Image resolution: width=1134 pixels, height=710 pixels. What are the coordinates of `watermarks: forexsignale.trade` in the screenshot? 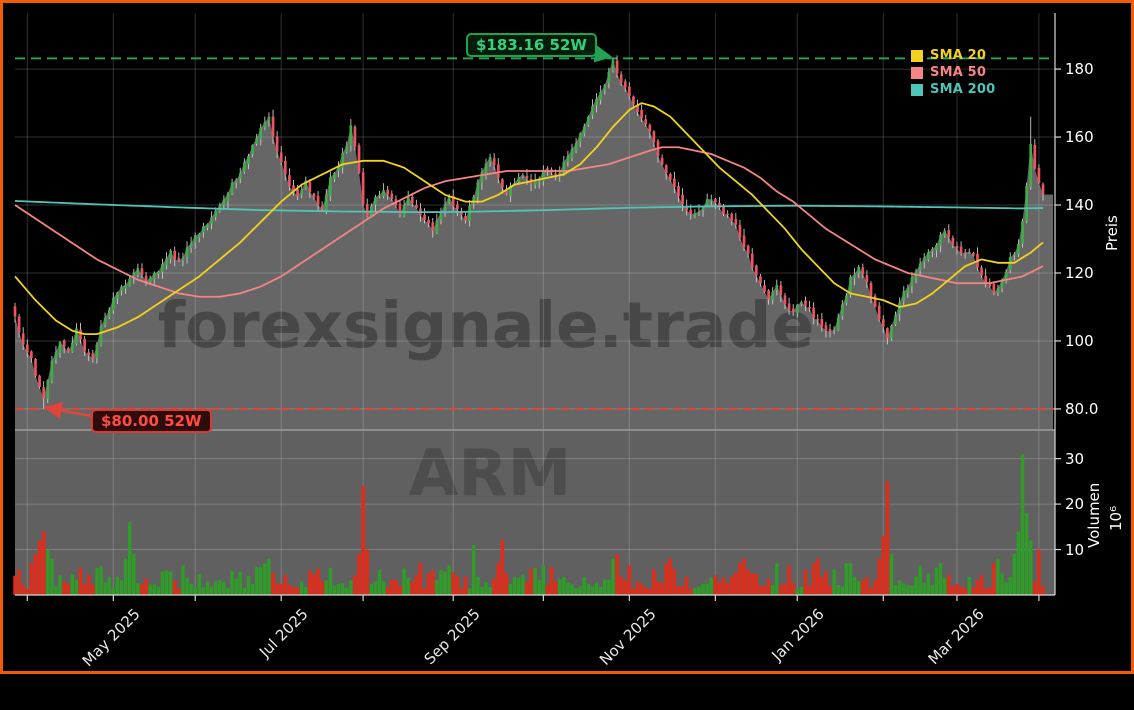 It's located at (486, 325).